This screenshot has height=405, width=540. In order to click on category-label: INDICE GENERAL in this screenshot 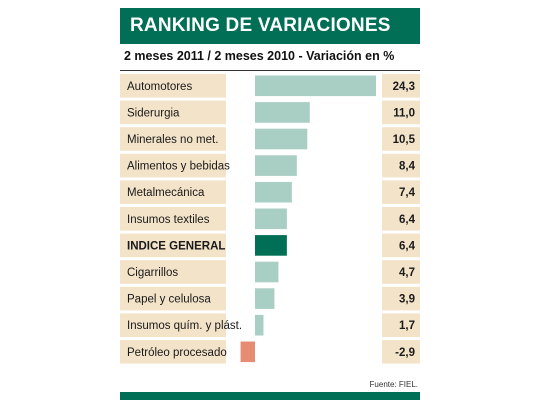, I will do `click(176, 246)`.